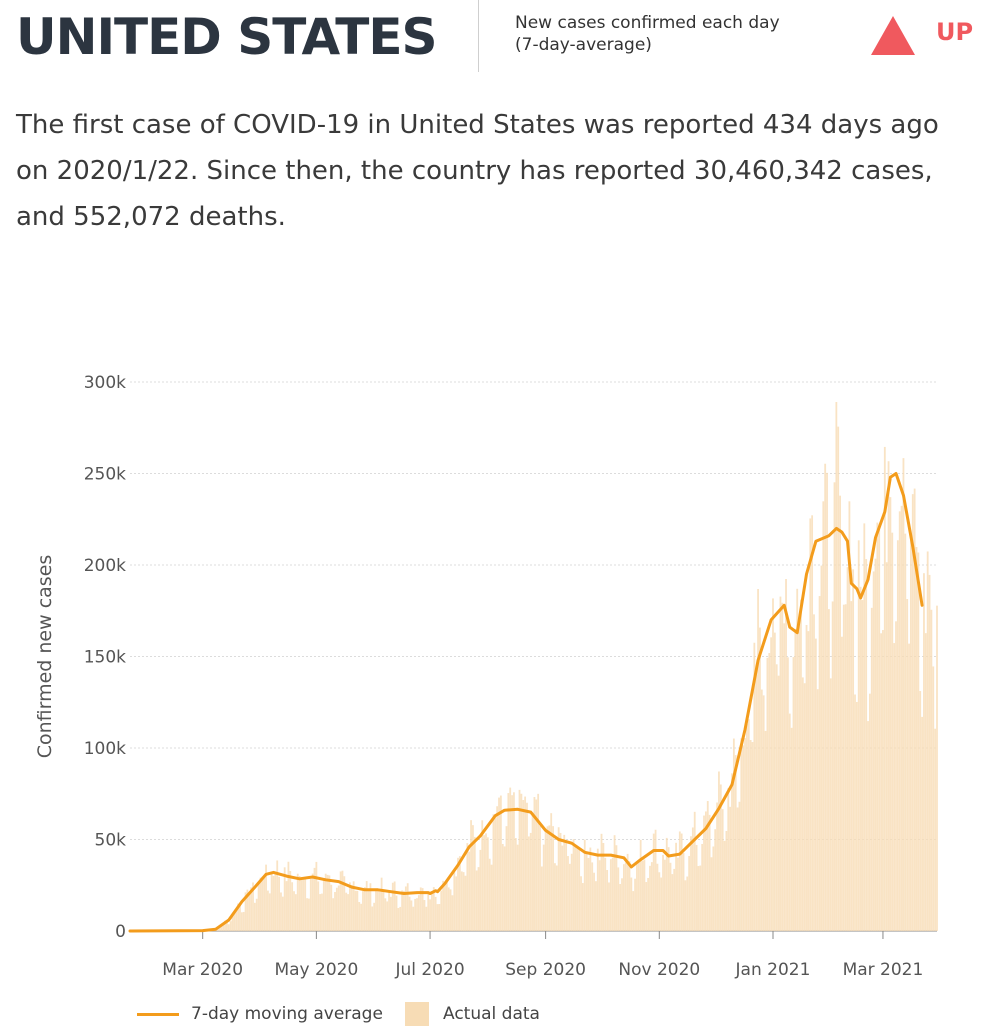 This screenshot has height=1034, width=994. I want to click on y-tick-label: 0, so click(120, 932).